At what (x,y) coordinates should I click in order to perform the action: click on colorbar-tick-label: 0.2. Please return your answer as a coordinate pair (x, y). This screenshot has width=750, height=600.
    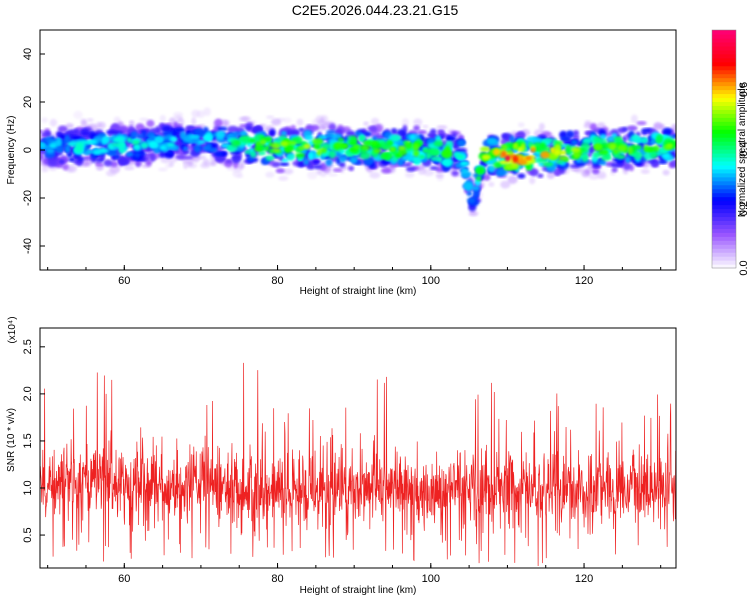
    Looking at the image, I should click on (744, 208).